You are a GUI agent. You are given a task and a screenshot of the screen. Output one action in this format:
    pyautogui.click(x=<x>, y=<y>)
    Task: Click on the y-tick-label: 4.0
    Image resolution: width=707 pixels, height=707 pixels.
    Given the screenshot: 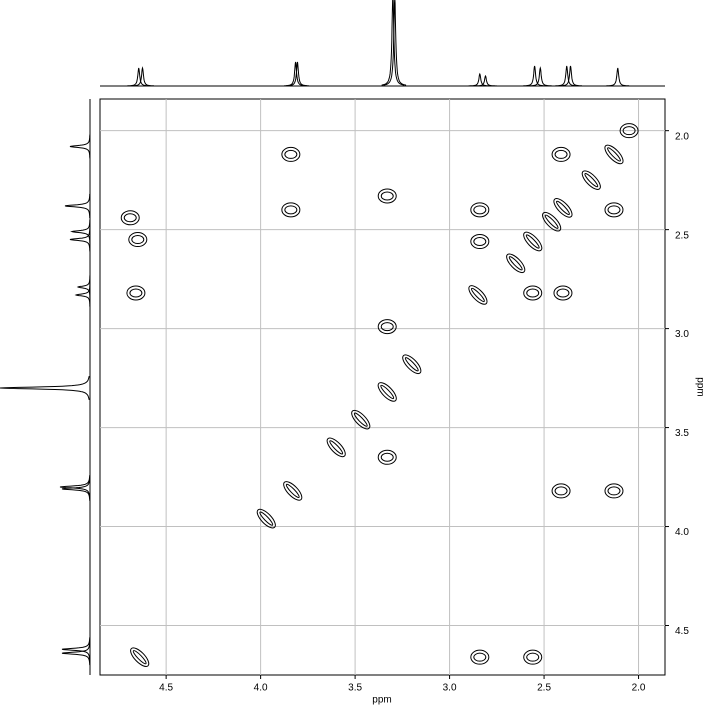 What is the action you would take?
    pyautogui.click(x=682, y=532)
    